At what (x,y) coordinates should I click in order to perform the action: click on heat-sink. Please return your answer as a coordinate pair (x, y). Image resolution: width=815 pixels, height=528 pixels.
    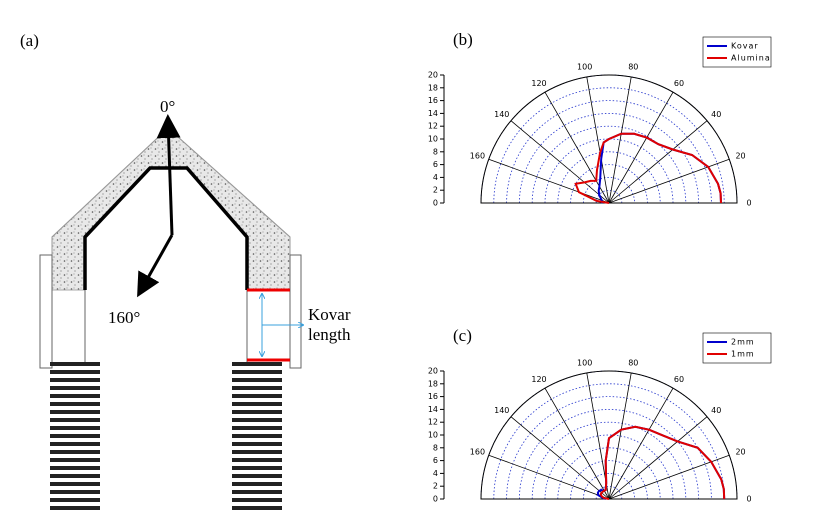
    Looking at the image, I should click on (166, 436).